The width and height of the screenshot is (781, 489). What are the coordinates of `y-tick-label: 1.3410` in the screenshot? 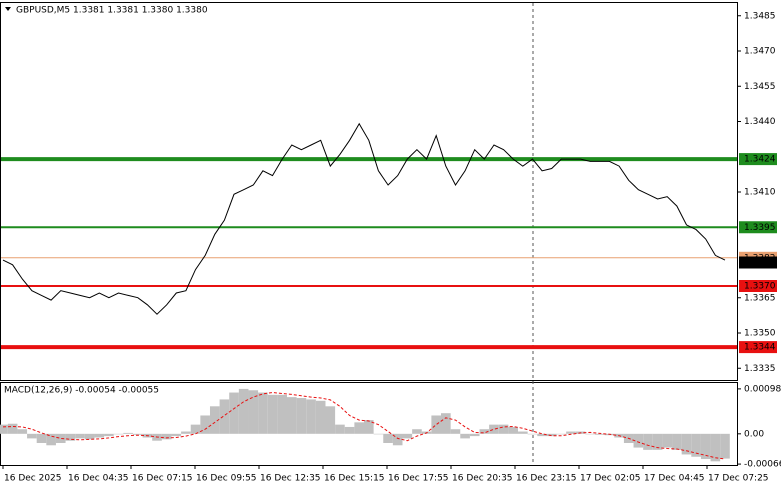 It's located at (760, 193).